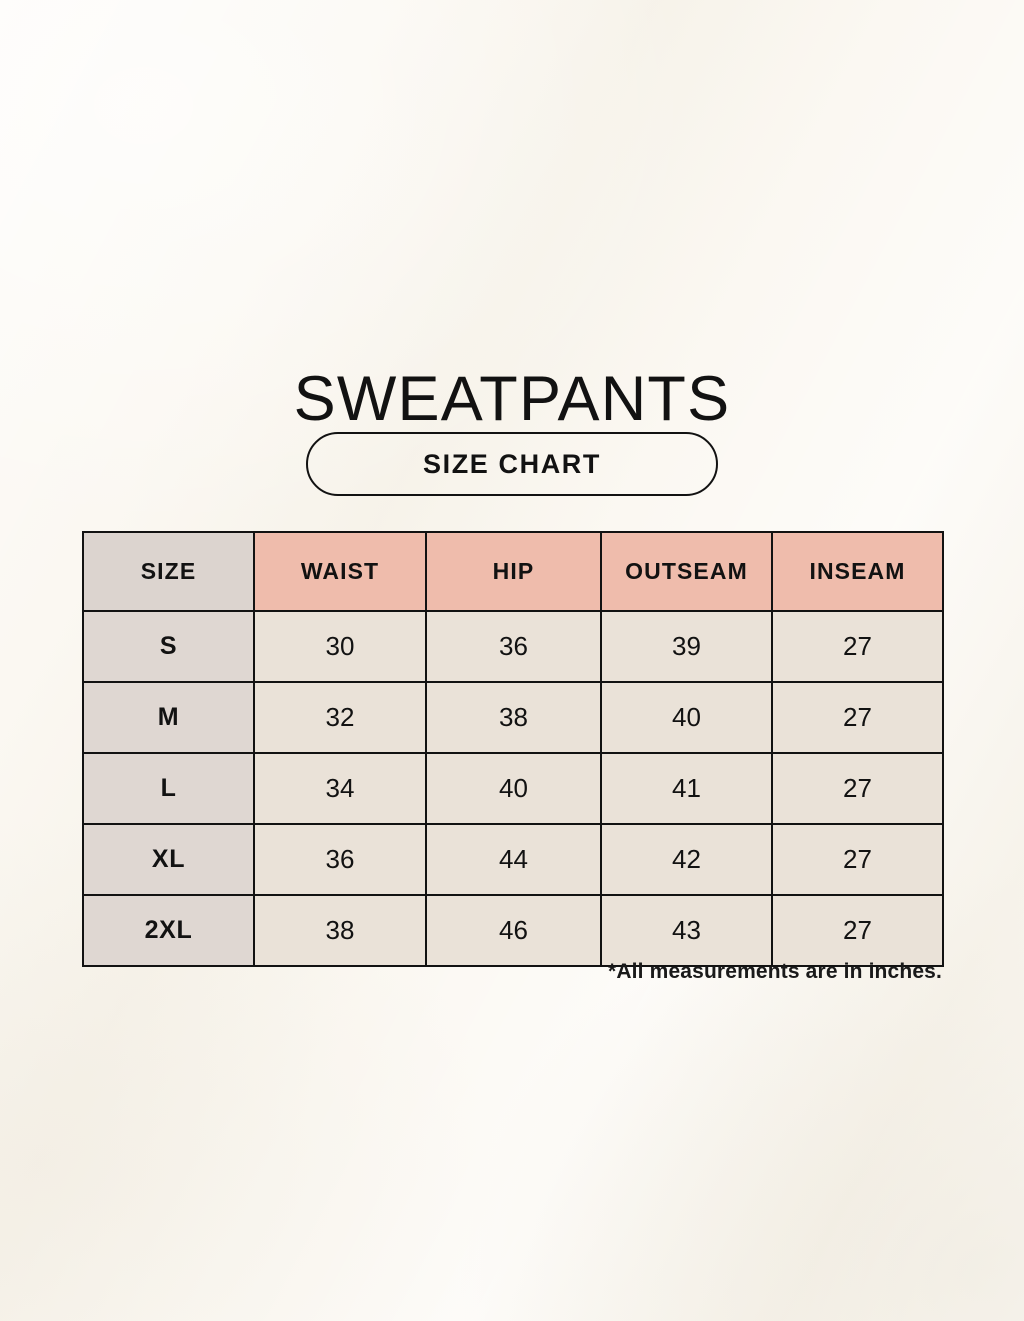  Describe the element at coordinates (775, 971) in the screenshot. I see `measurement-units-note: *All measurements are in inches.` at that location.